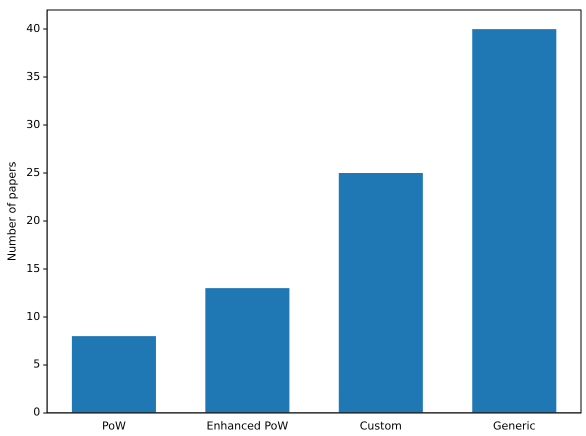  I want to click on x-tick-label: Generic, so click(514, 425).